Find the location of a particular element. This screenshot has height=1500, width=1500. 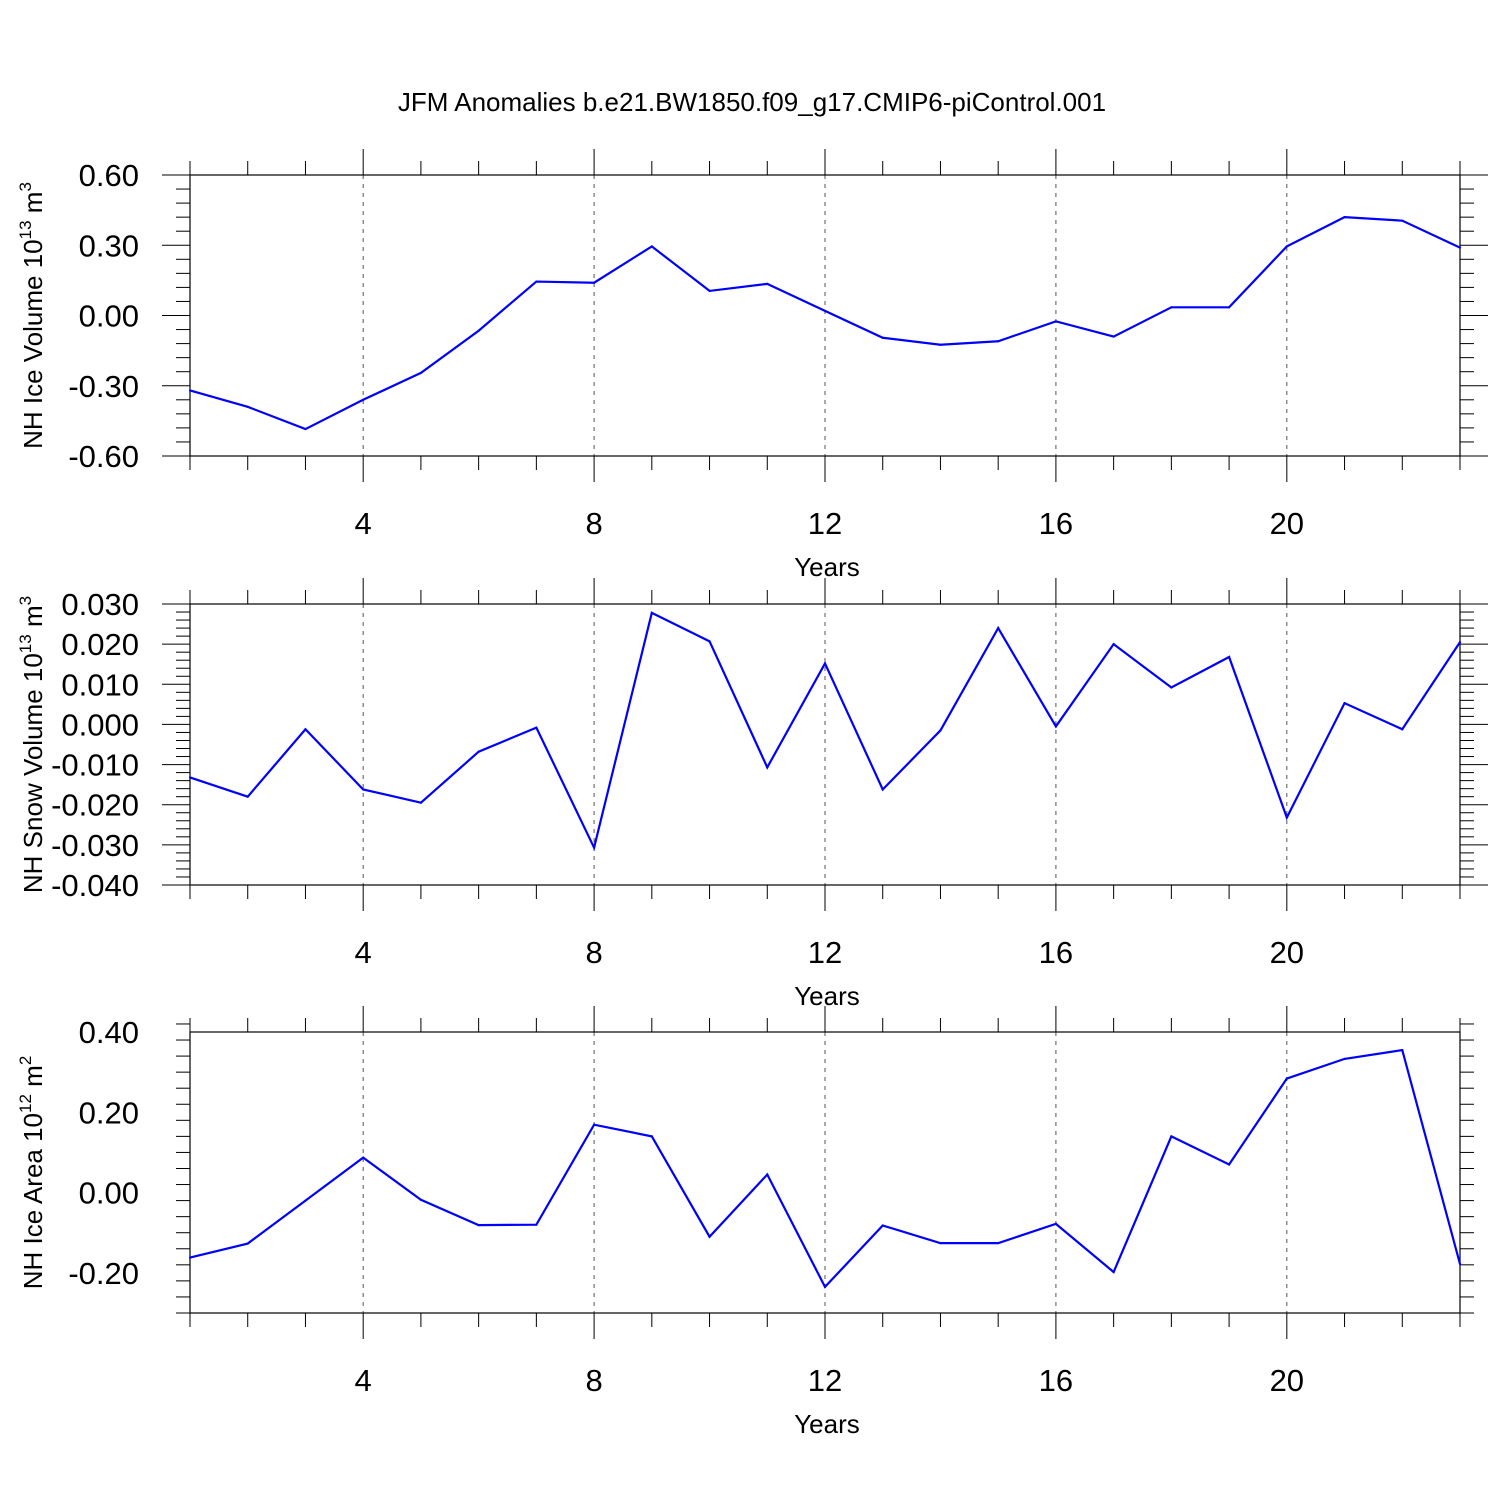

y-tick-label: 0.010 is located at coordinates (100, 684).